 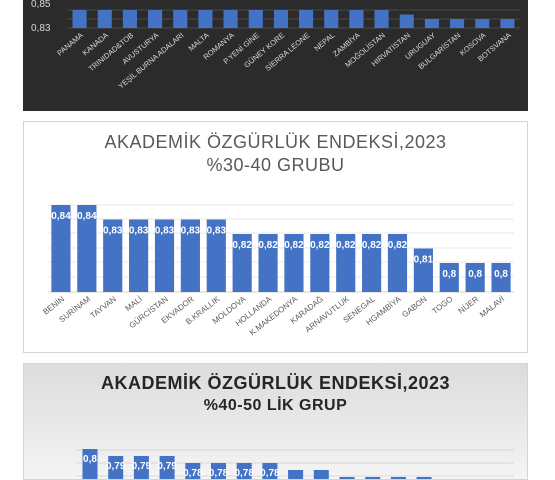 I want to click on x-tick-label: TOGO, so click(x=443, y=305).